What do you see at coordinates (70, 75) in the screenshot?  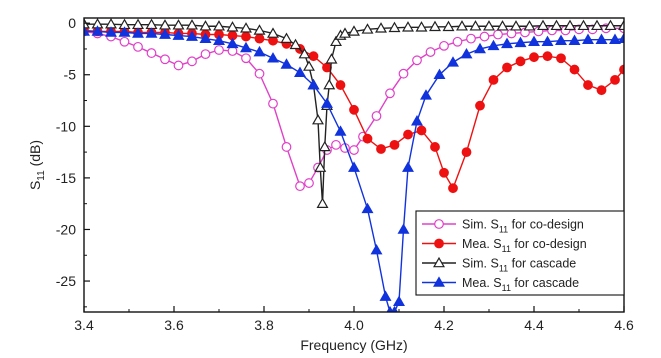 I see `y-tick-label: -5` at bounding box center [70, 75].